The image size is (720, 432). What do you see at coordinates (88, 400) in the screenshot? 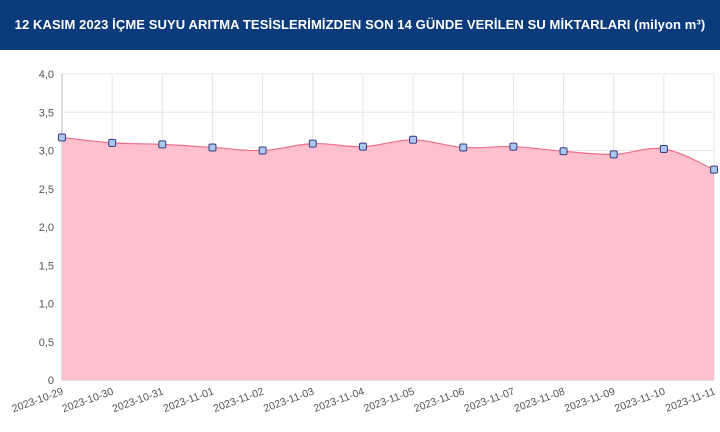
I see `x-tick-label: 2023-10-30` at bounding box center [88, 400].